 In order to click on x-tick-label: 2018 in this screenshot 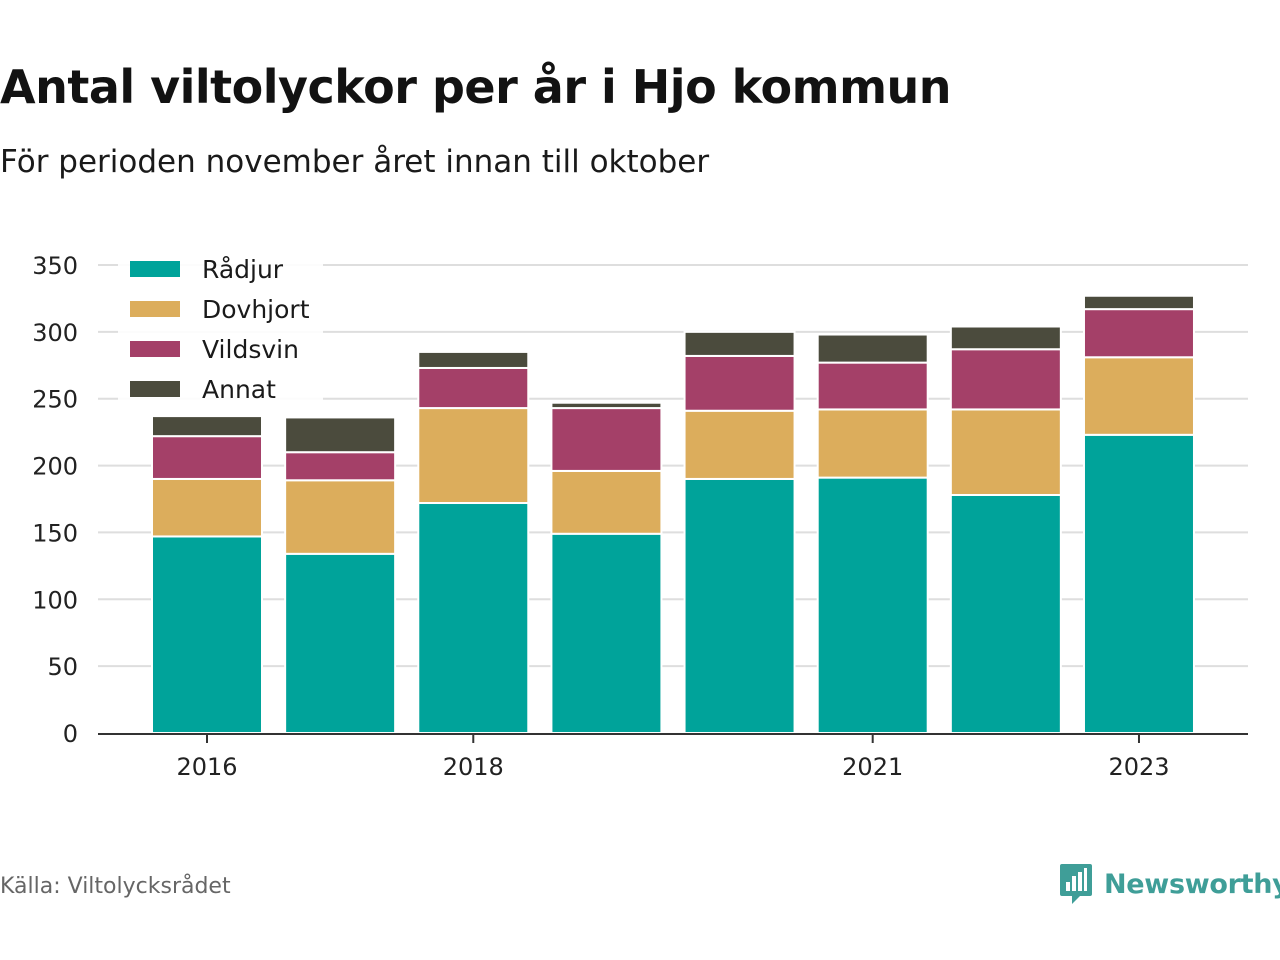, I will do `click(473, 767)`.